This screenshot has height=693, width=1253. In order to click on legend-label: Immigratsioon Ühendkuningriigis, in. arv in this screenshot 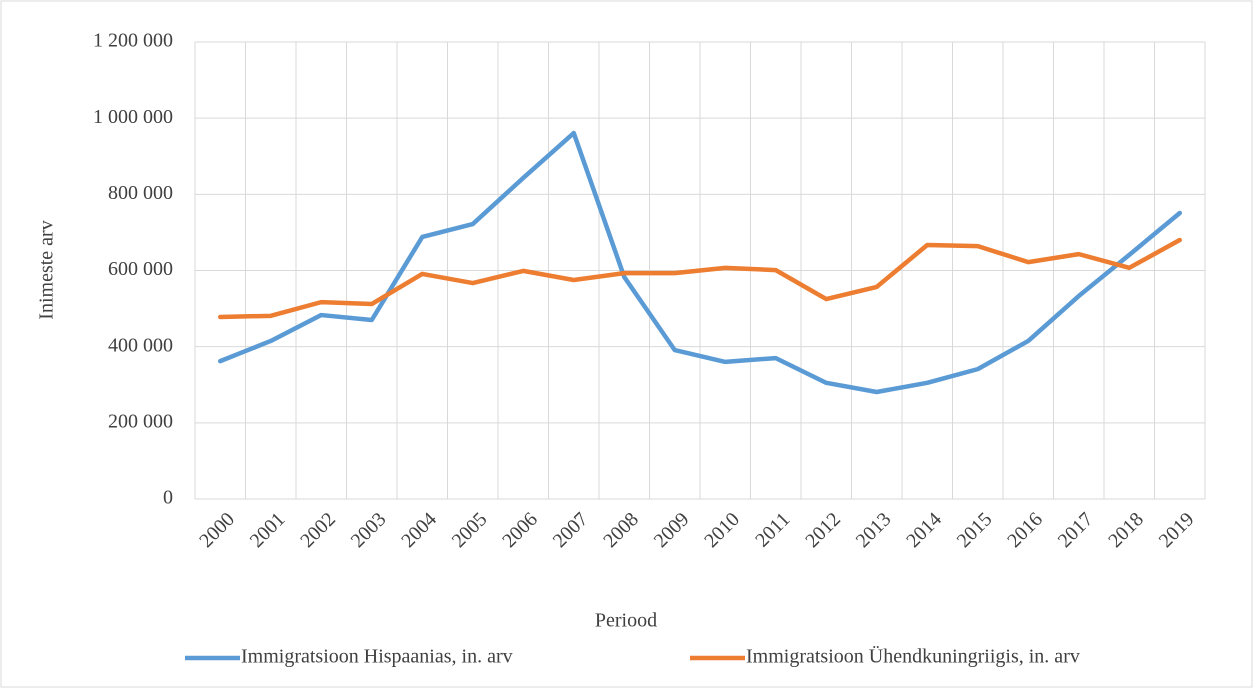, I will do `click(913, 656)`.